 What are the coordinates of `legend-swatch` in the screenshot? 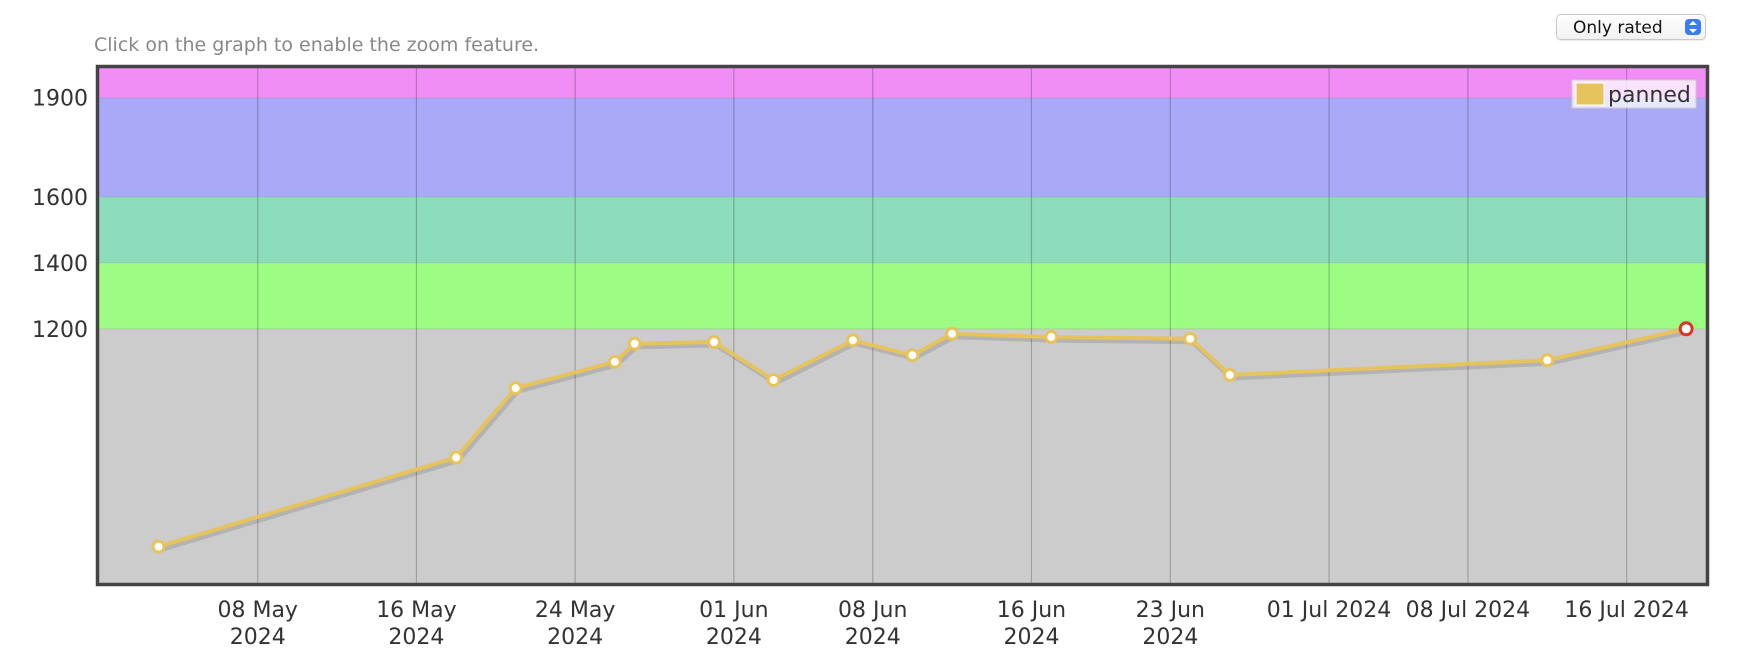 It's located at (1590, 94).